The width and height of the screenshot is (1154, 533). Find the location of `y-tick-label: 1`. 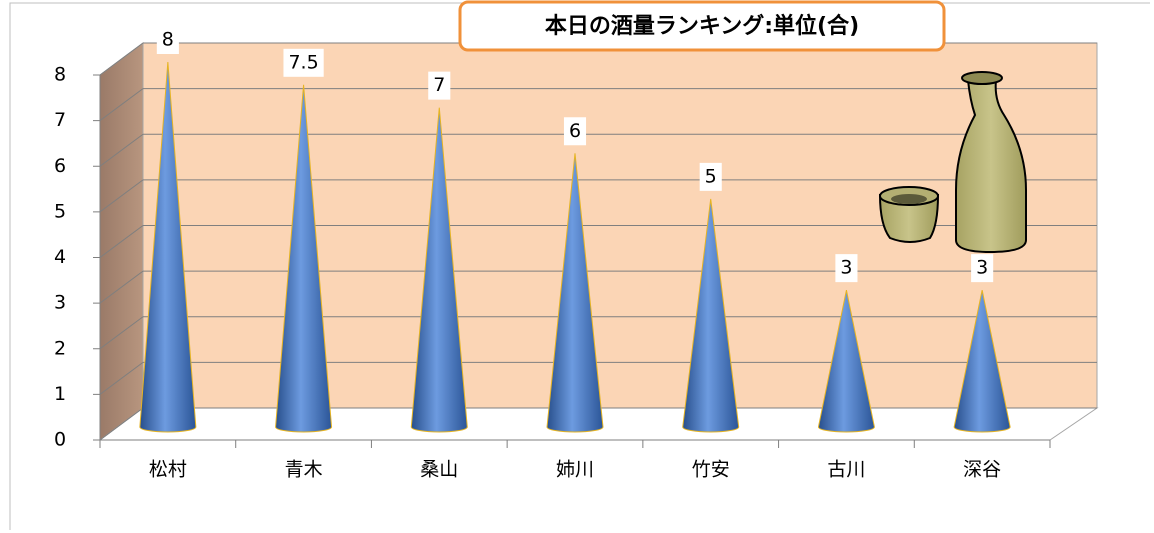

y-tick-label: 1 is located at coordinates (60, 394).